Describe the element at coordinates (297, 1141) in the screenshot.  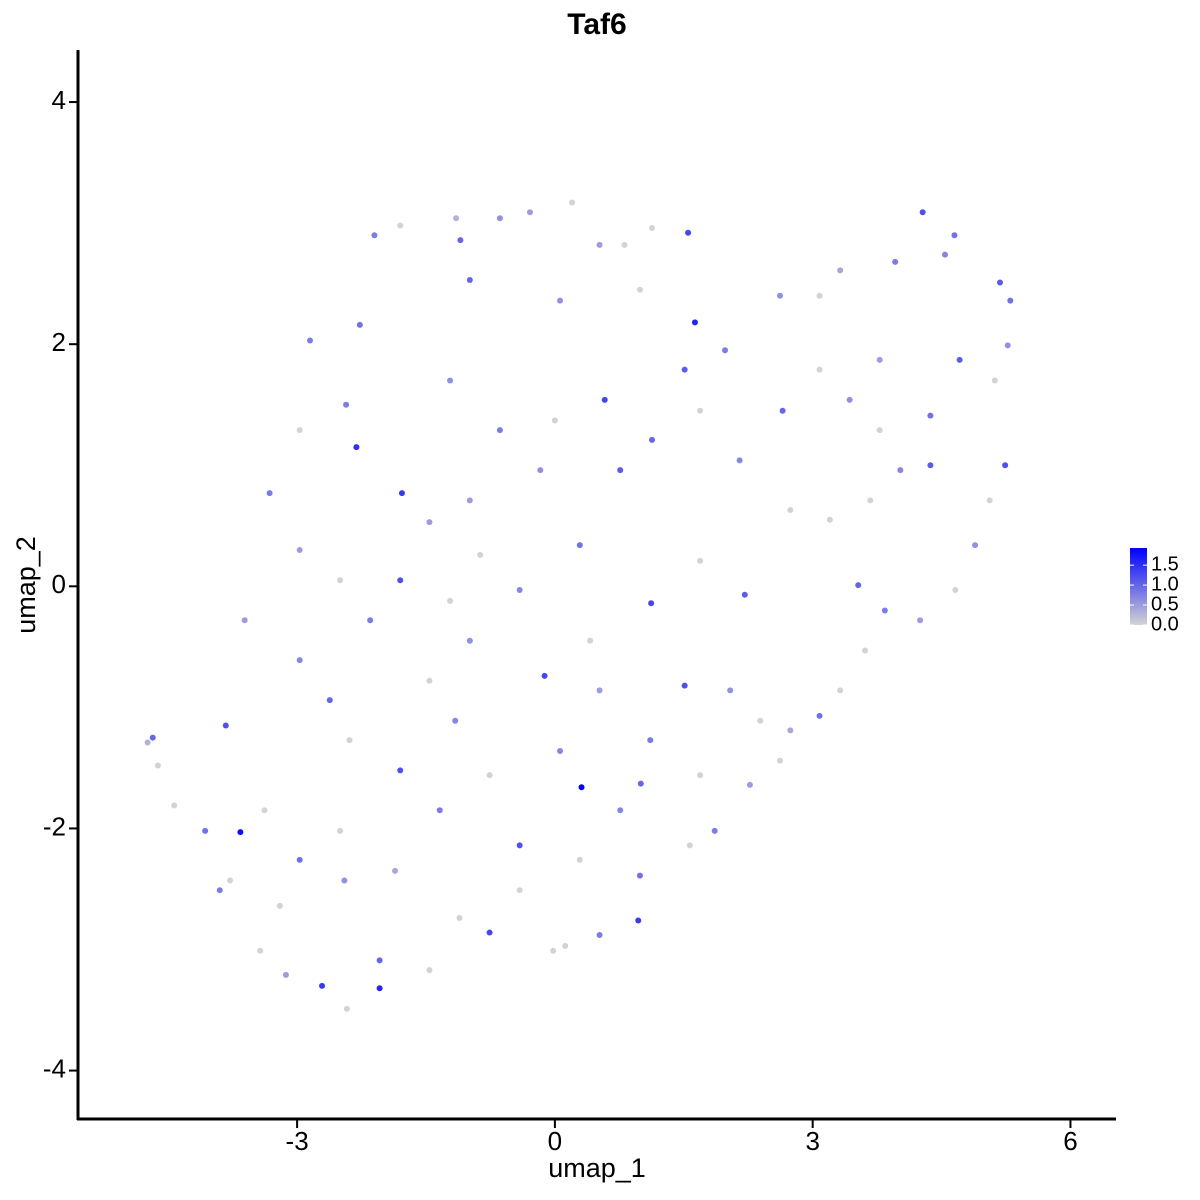
I see `x-tick-label: -3` at that location.